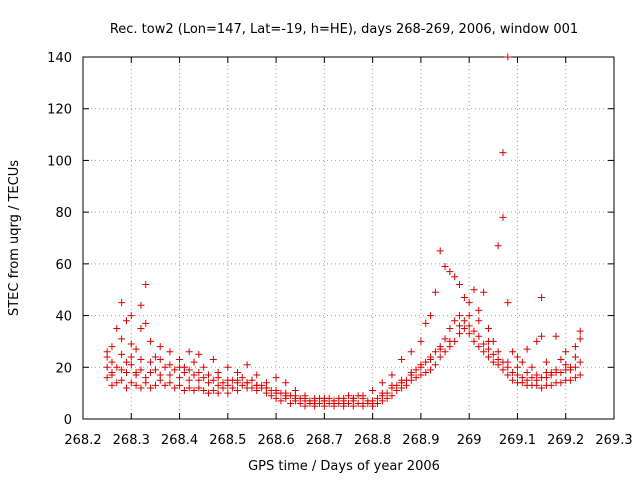  Describe the element at coordinates (59, 58) in the screenshot. I see `y-tick-label: 140` at that location.